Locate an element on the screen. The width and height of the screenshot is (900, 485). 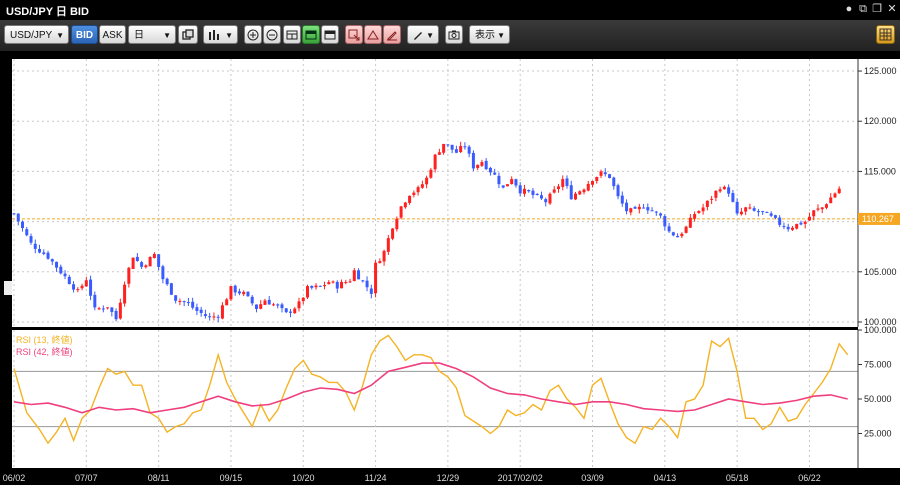
price-tick-label: 100.000 is located at coordinates (880, 322).